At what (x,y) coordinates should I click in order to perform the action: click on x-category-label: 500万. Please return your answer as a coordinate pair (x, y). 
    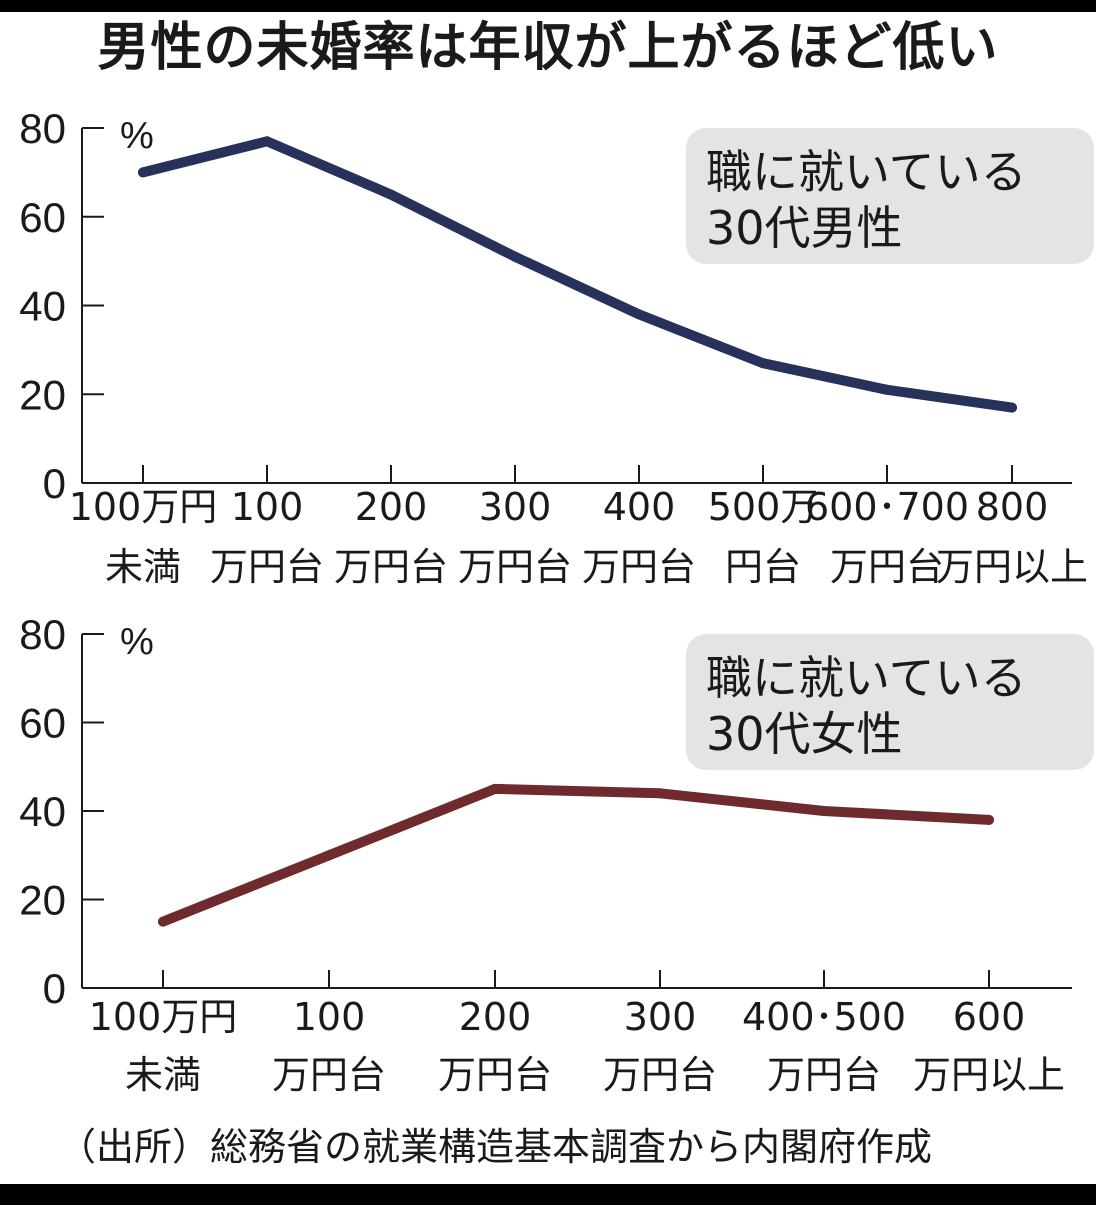
    Looking at the image, I should click on (763, 507).